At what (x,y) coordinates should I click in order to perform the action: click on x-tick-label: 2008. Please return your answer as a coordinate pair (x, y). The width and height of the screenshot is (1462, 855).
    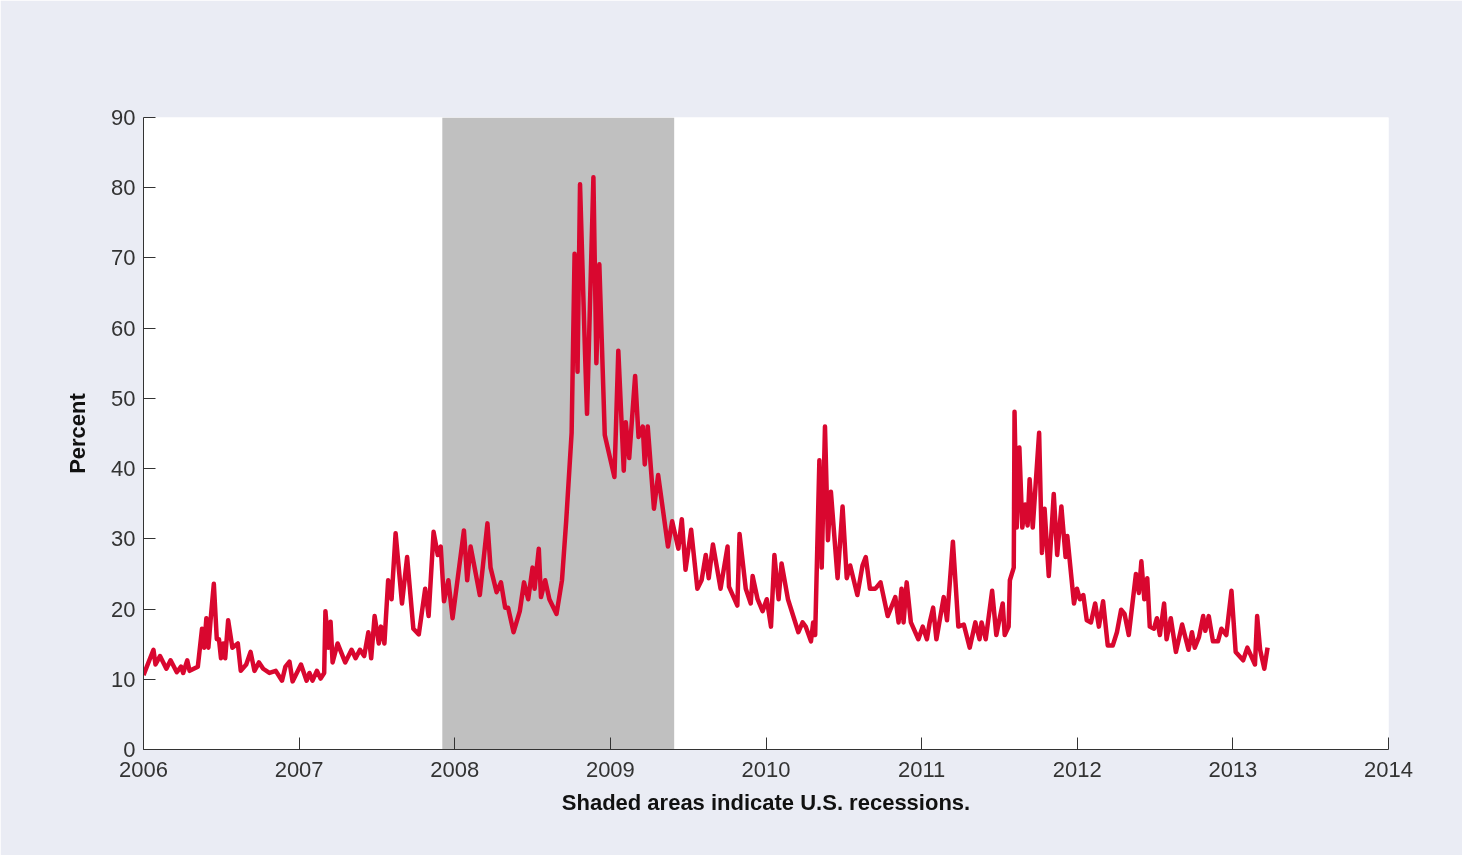
    Looking at the image, I should click on (455, 769).